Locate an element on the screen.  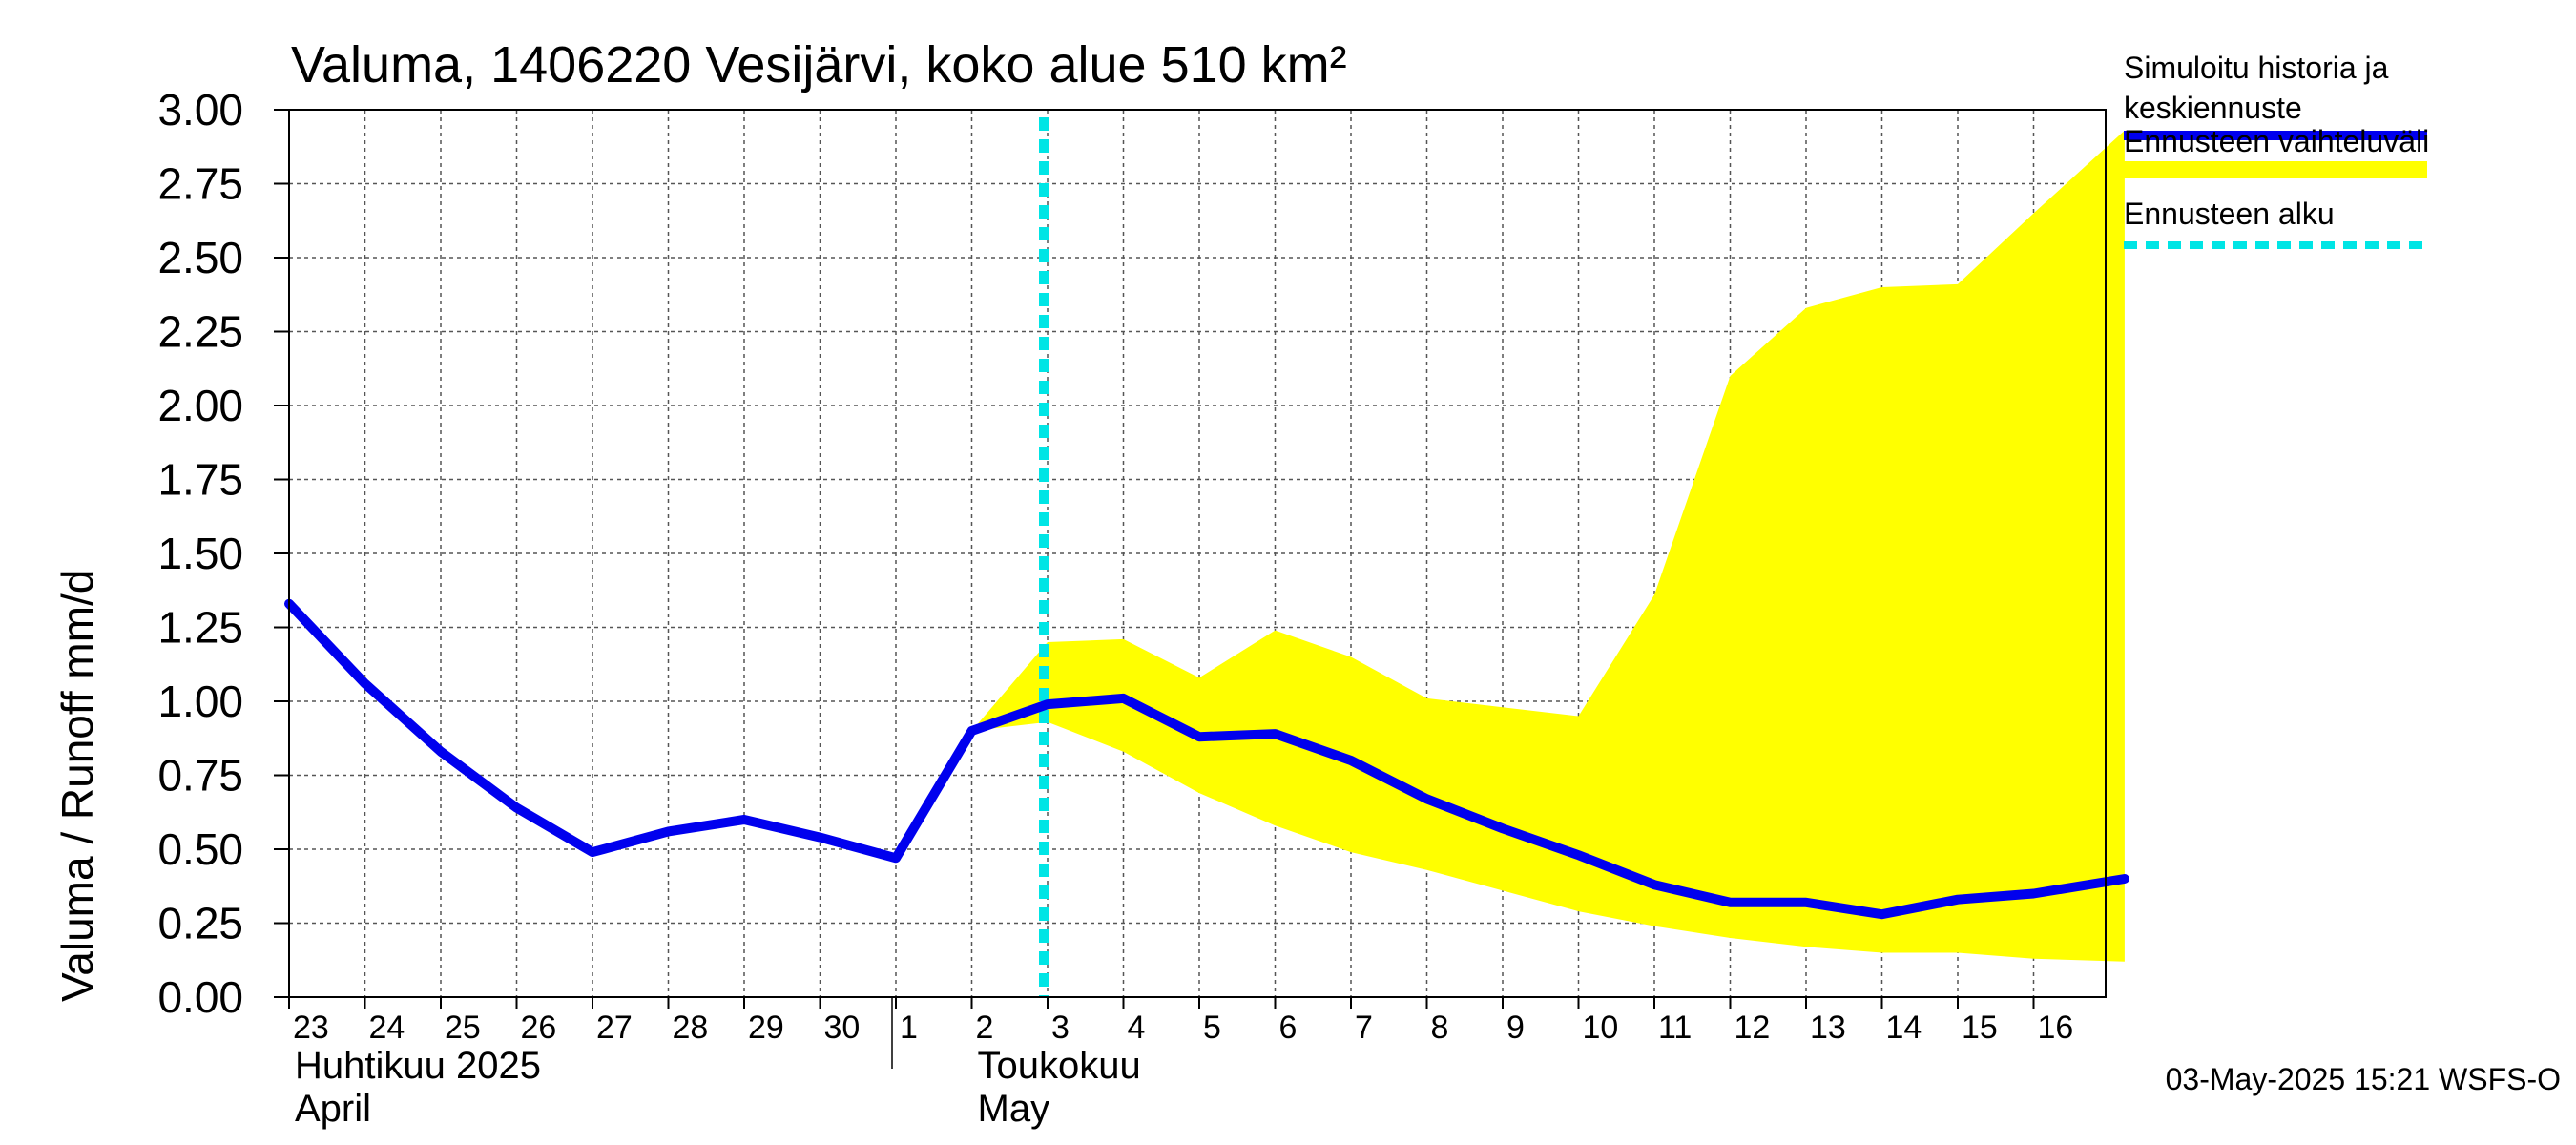
x-tick-label: 11 is located at coordinates (1675, 1028).